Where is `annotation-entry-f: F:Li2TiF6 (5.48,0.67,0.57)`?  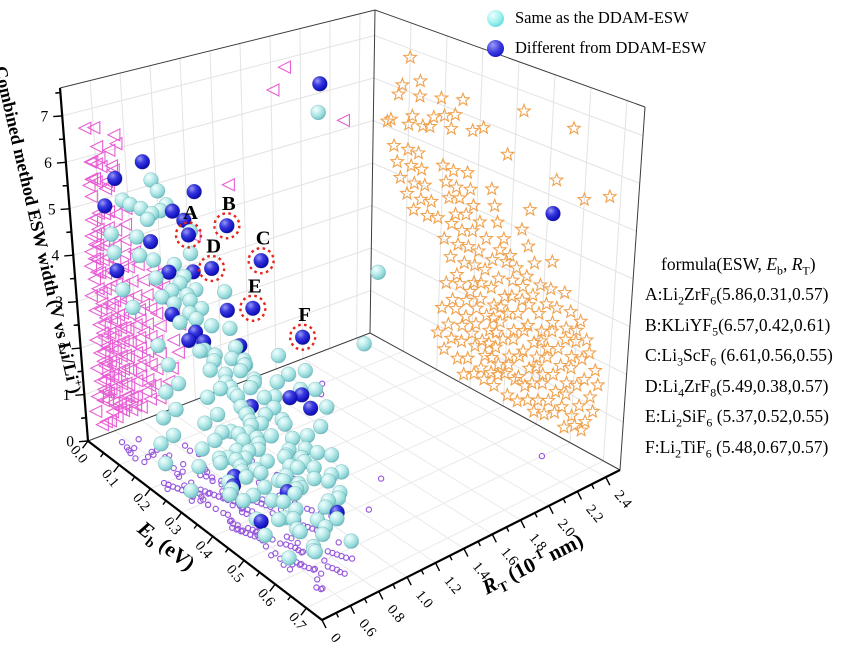 annotation-entry-f: F:Li2TiF6 (5.48,0.67,0.57) is located at coordinates (754, 447).